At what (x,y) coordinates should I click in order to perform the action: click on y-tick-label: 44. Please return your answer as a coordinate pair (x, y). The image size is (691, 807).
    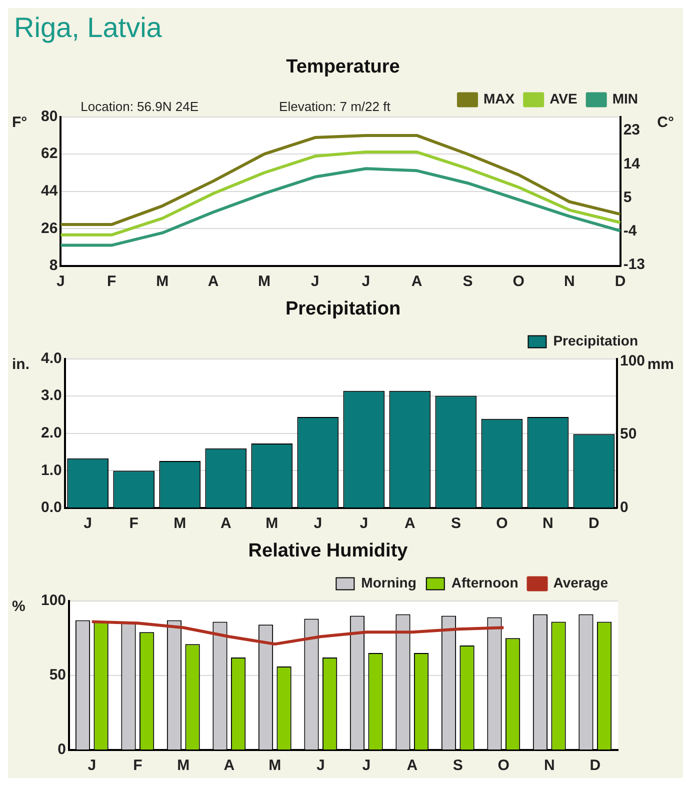
    Looking at the image, I should click on (49, 191).